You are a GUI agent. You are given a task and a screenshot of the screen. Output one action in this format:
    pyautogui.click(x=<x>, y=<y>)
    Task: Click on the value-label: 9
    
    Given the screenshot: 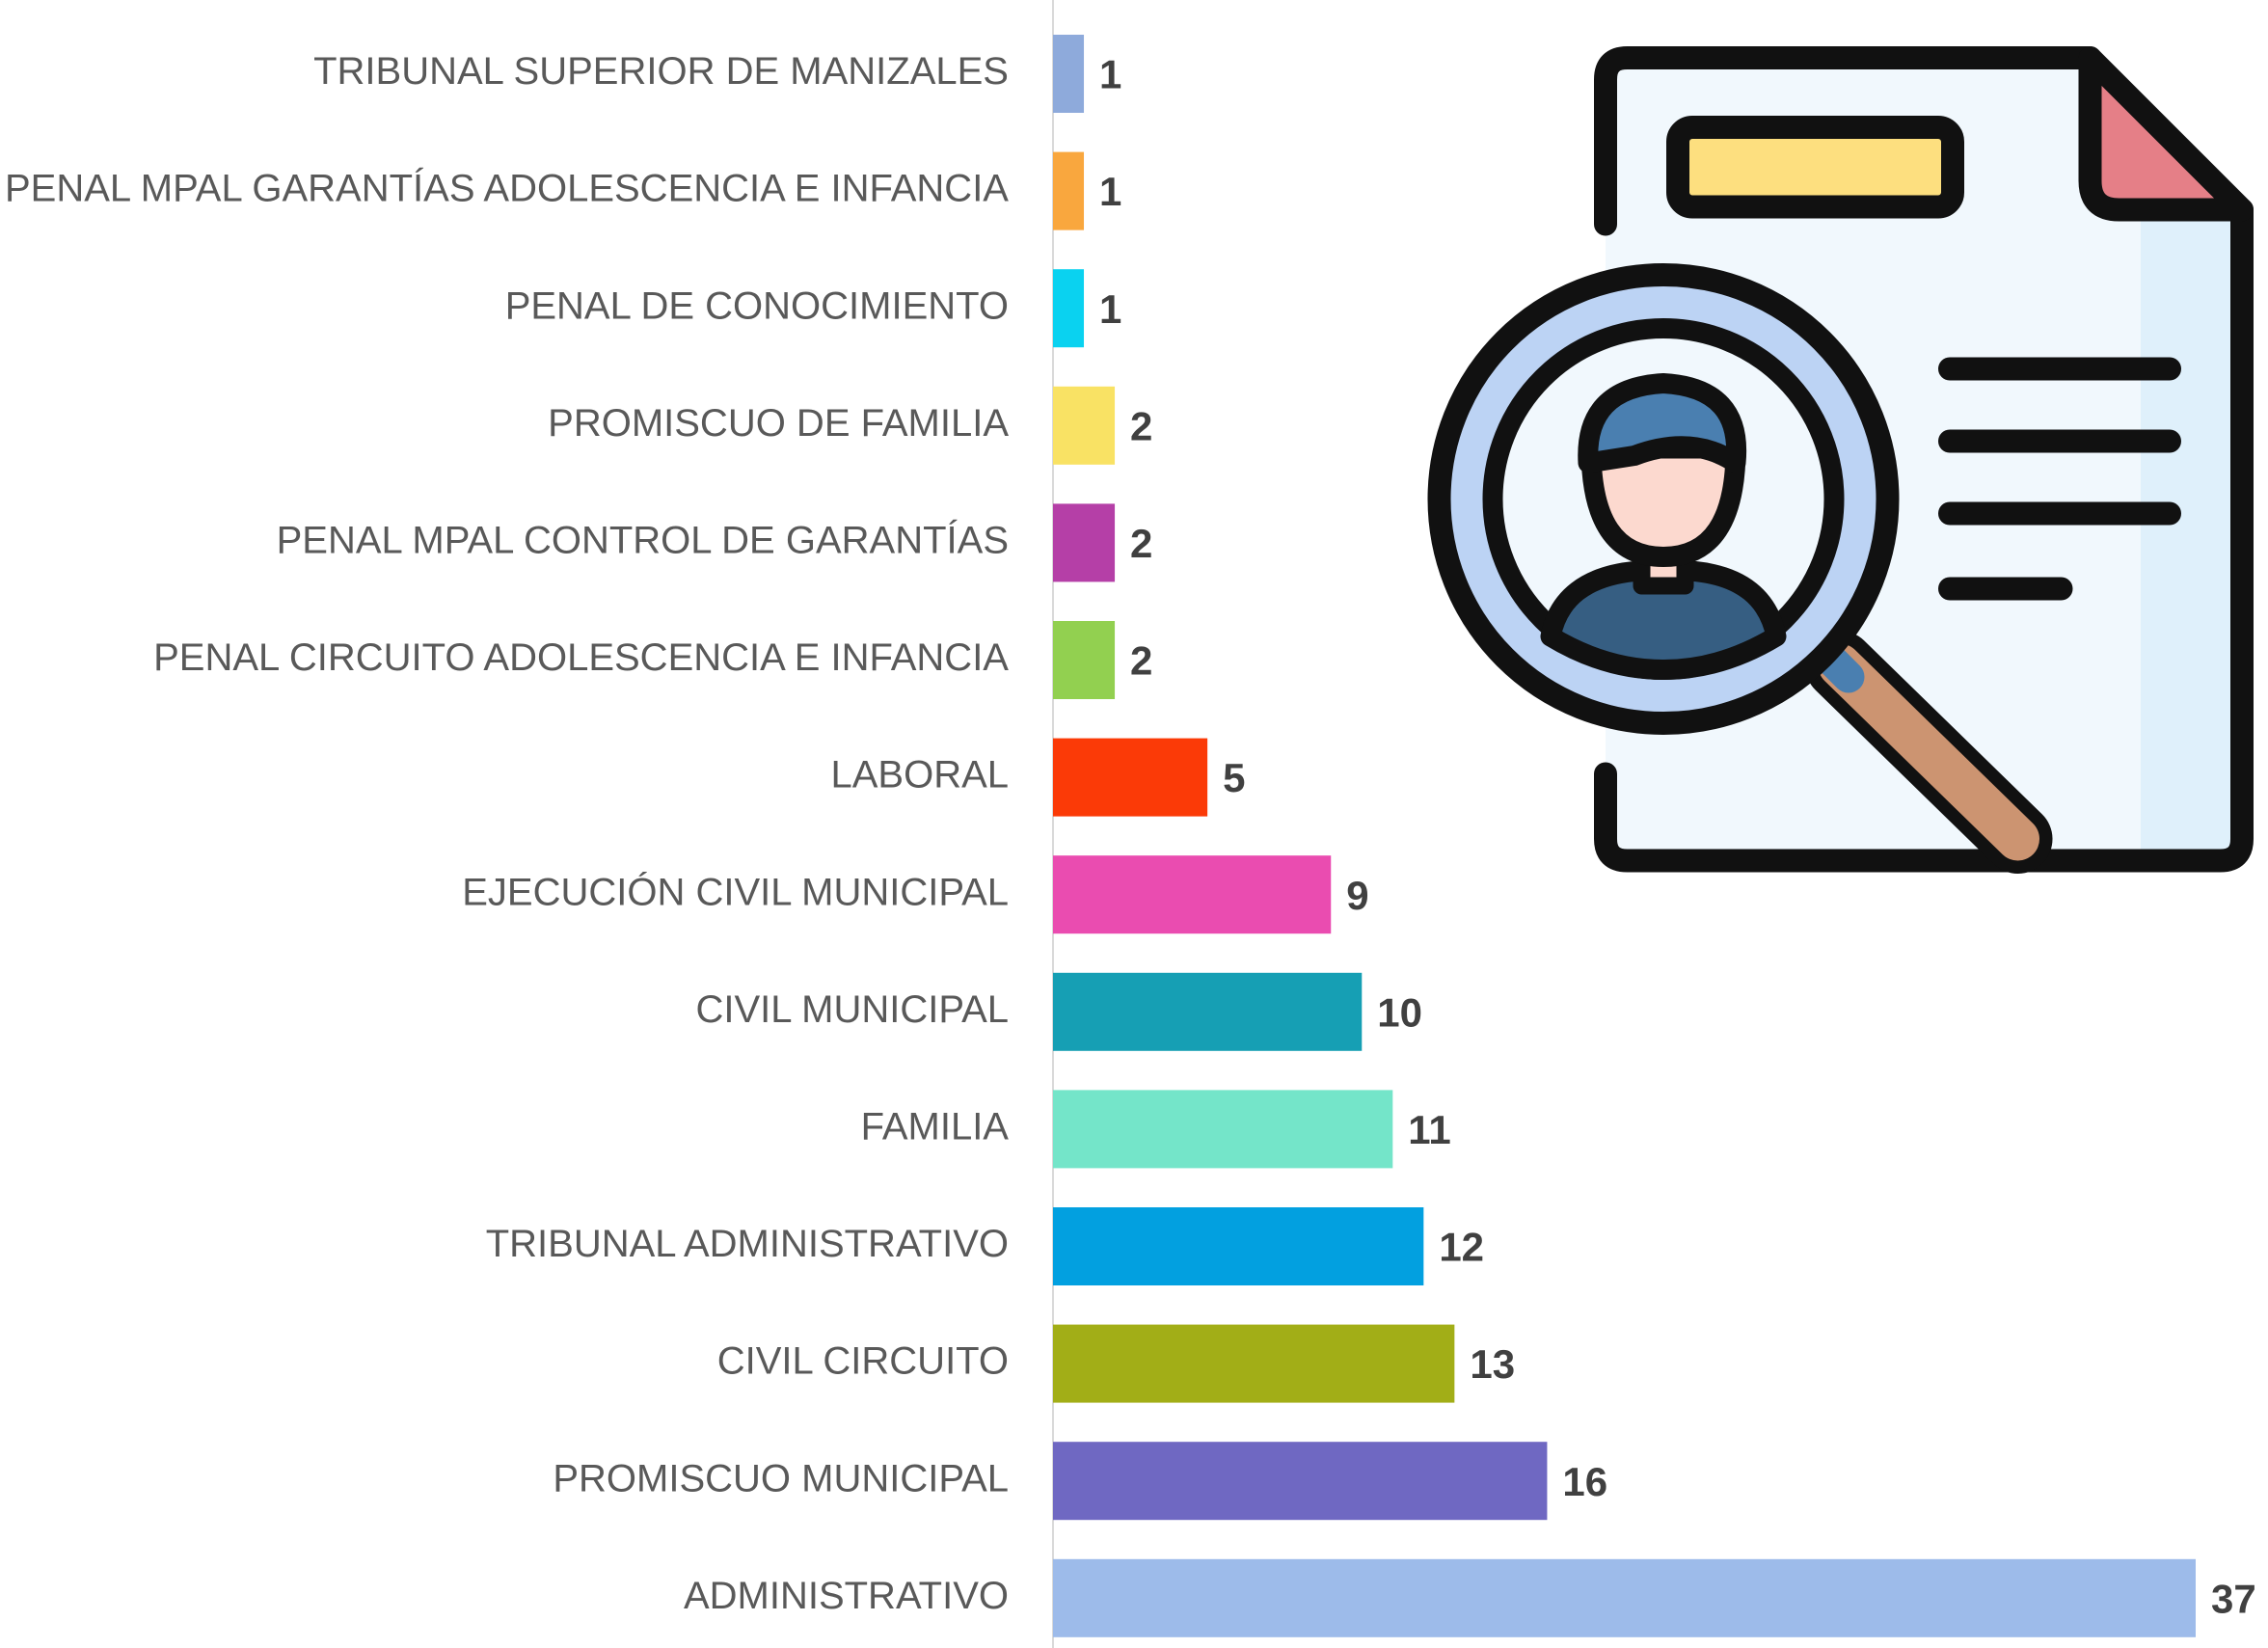 What is the action you would take?
    pyautogui.click(x=1357, y=895)
    